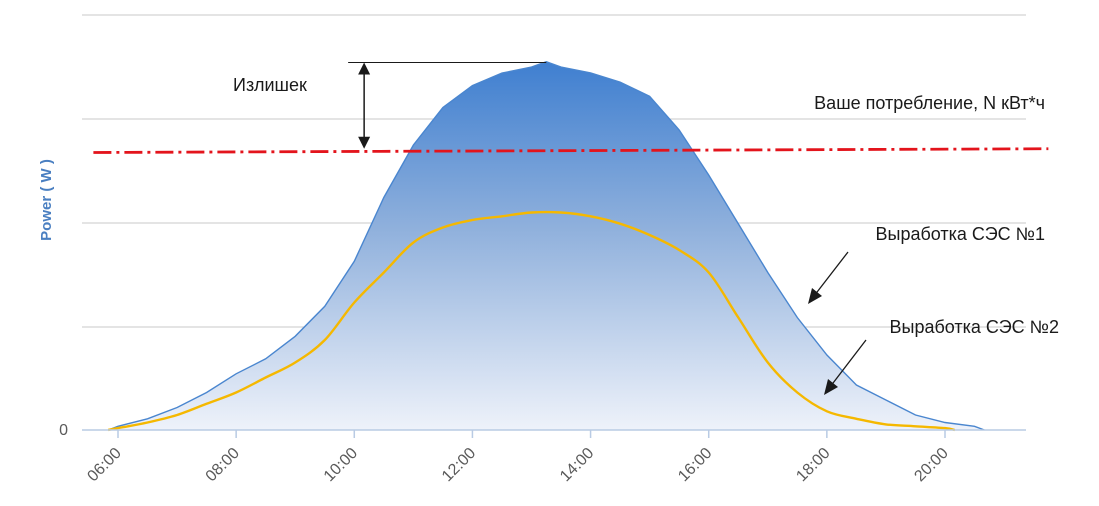  I want to click on x-tick-label-7: 20:00, so click(931, 465).